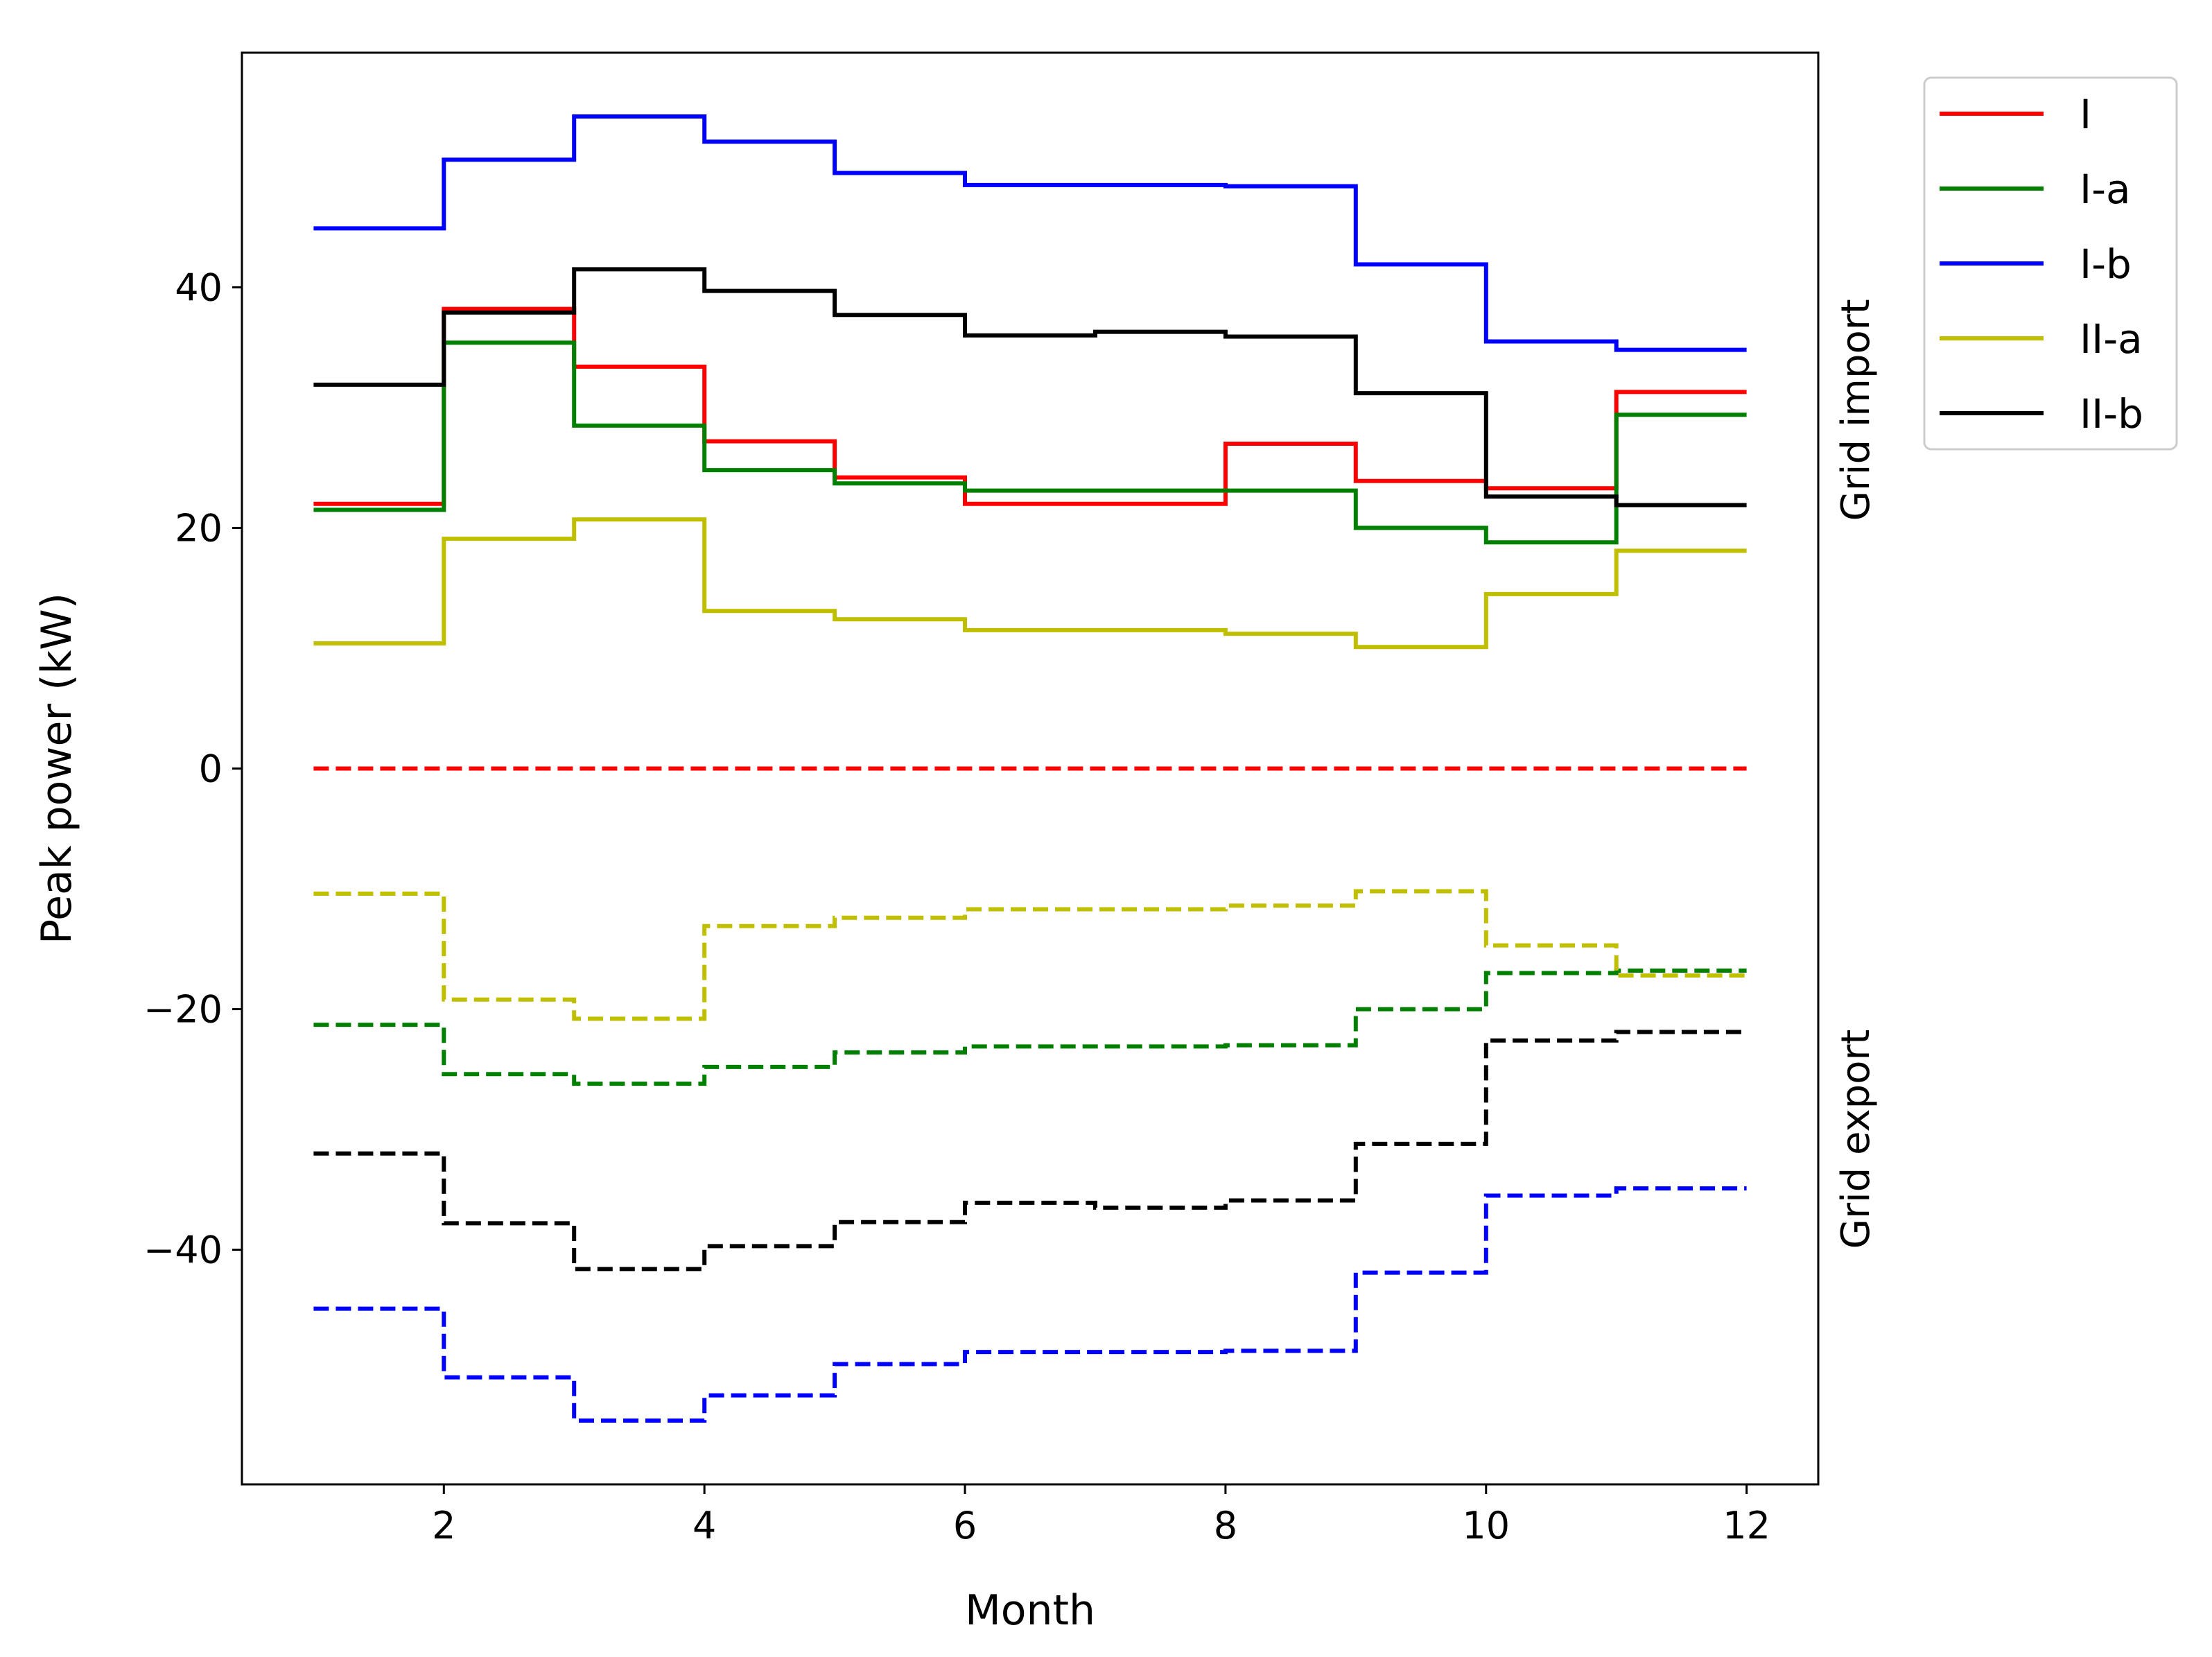  I want to click on legend-box, so click(2050, 263).